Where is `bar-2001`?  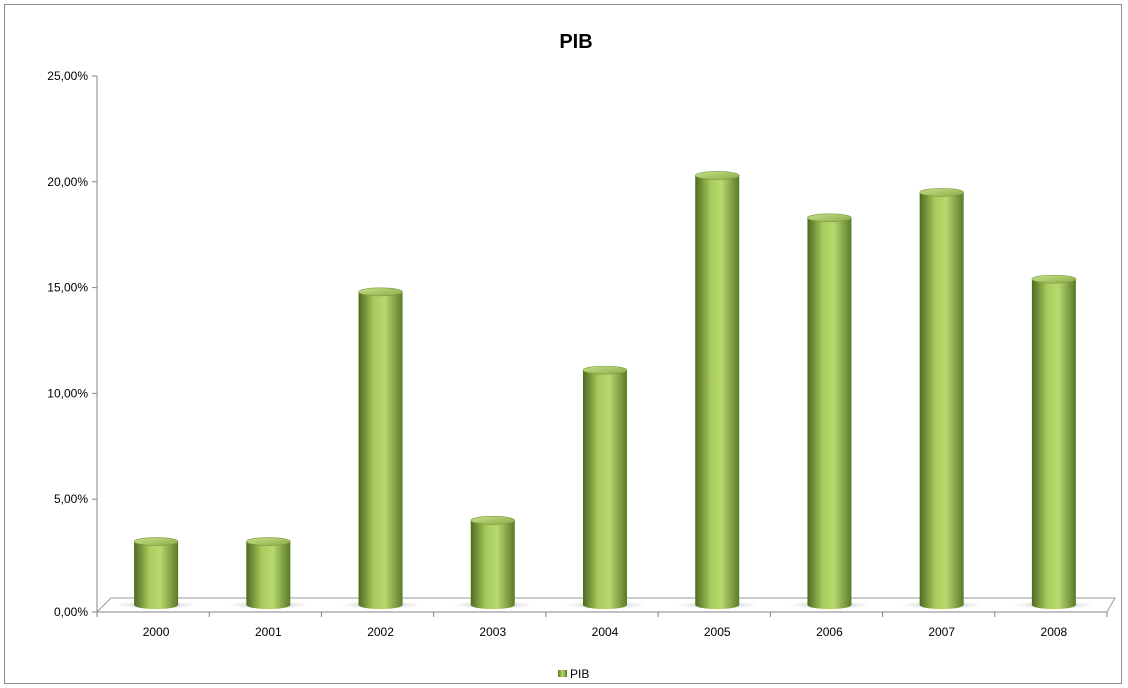
bar-2001 is located at coordinates (268, 573).